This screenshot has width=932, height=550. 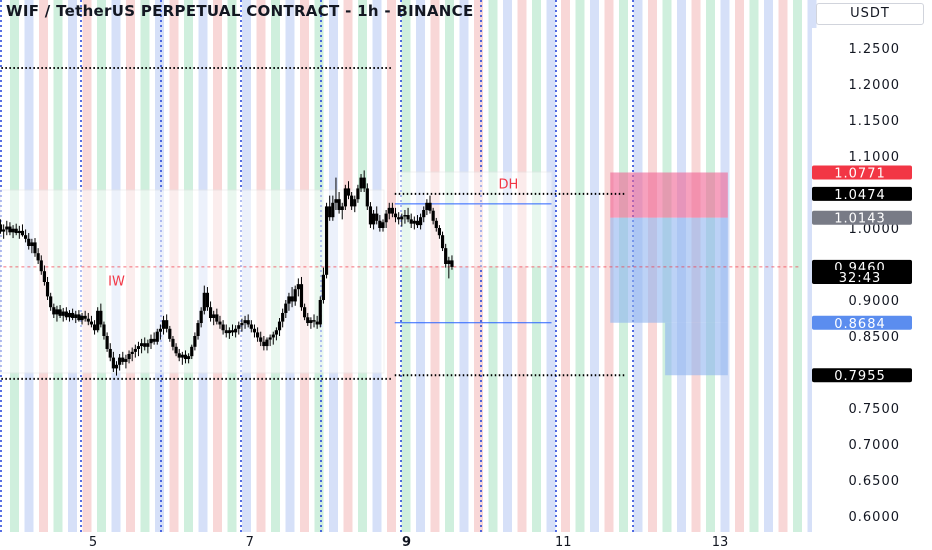 I want to click on x-tick-label: 9, so click(x=406, y=542).